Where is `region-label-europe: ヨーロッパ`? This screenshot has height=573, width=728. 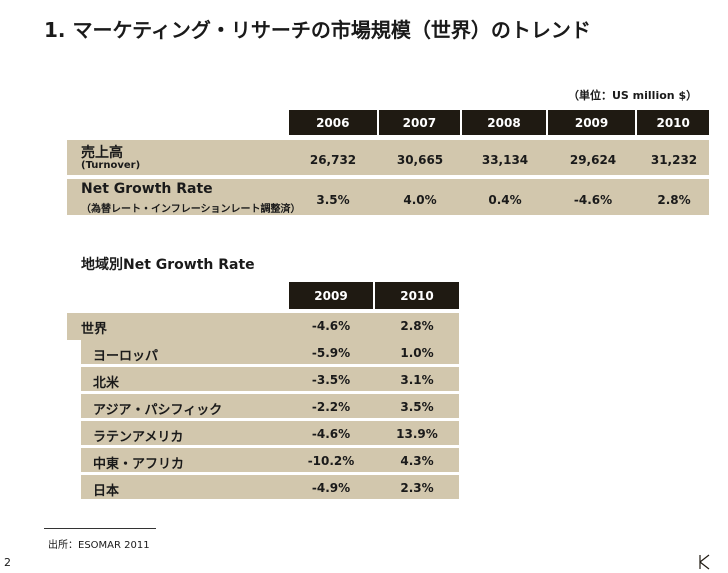 region-label-europe: ヨーロッパ is located at coordinates (126, 356).